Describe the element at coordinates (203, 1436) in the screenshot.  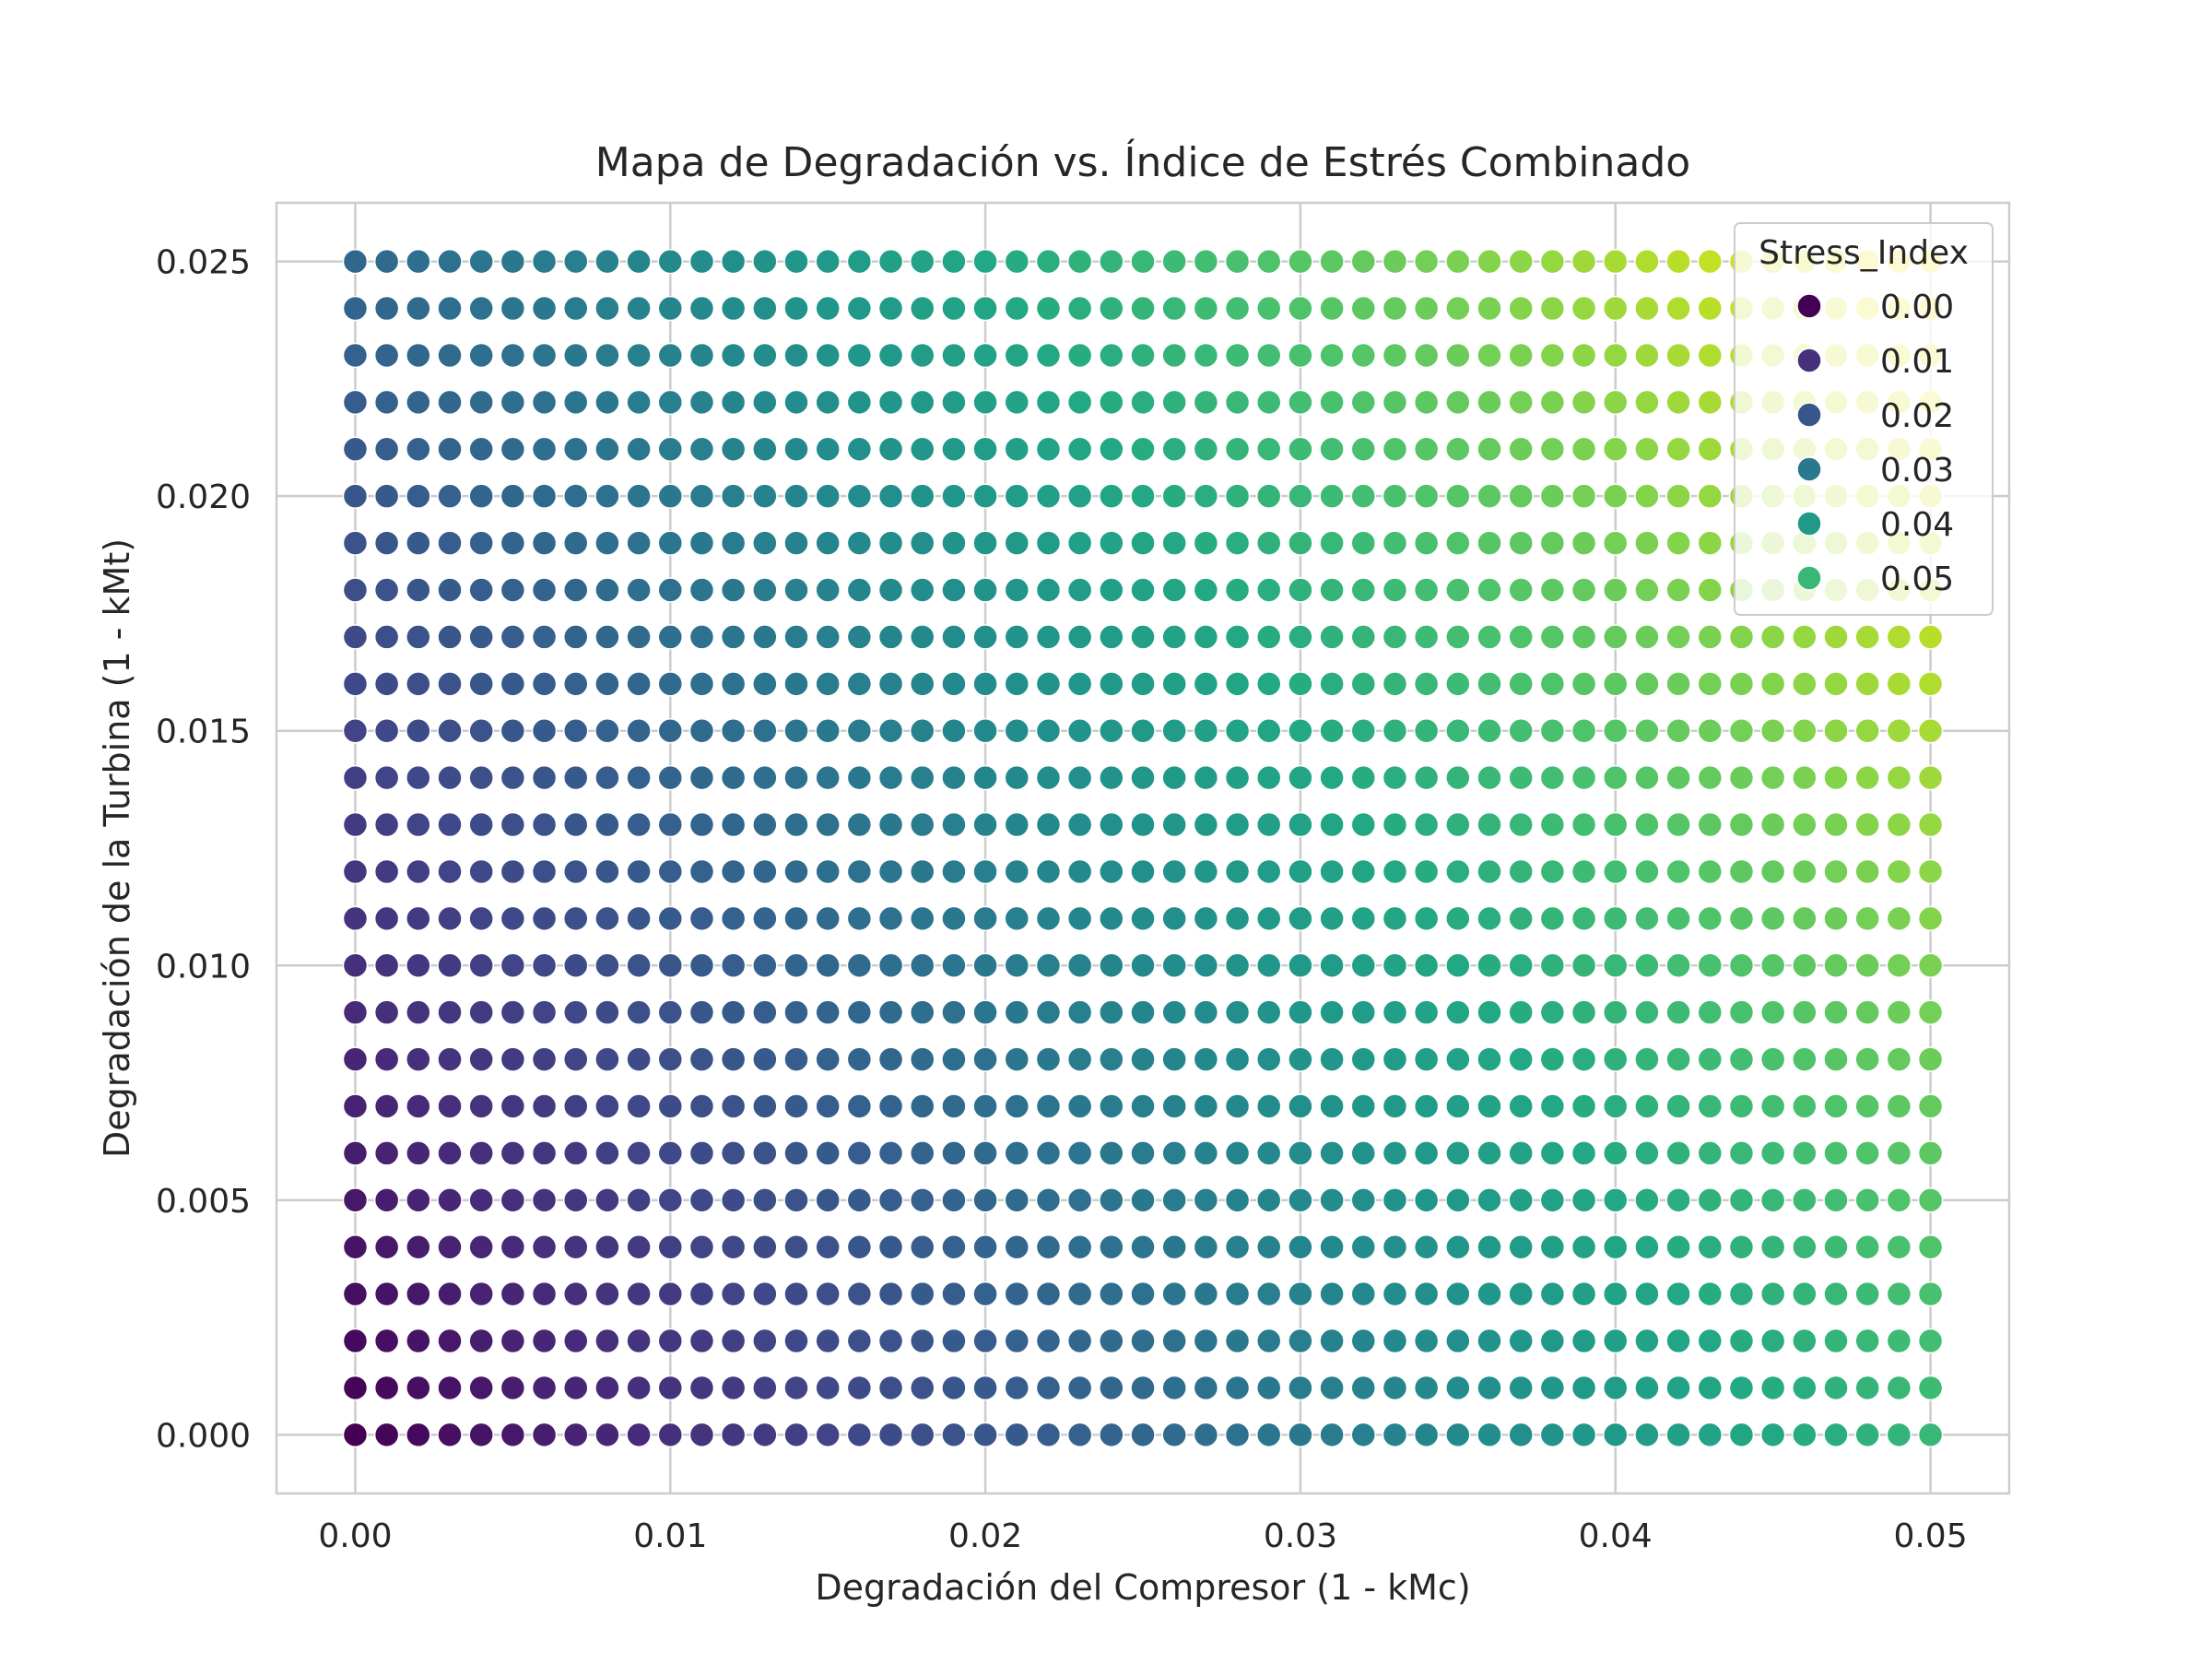
I see `y-tick-label: 0.000` at that location.